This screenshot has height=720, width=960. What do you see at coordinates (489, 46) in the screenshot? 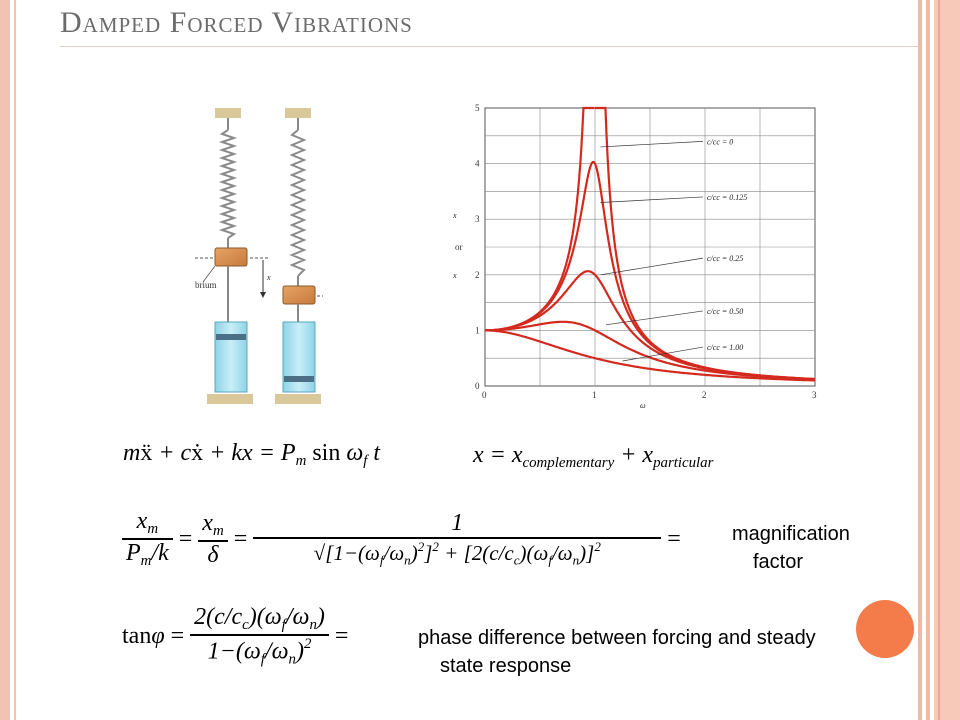
I see `title-divider` at bounding box center [489, 46].